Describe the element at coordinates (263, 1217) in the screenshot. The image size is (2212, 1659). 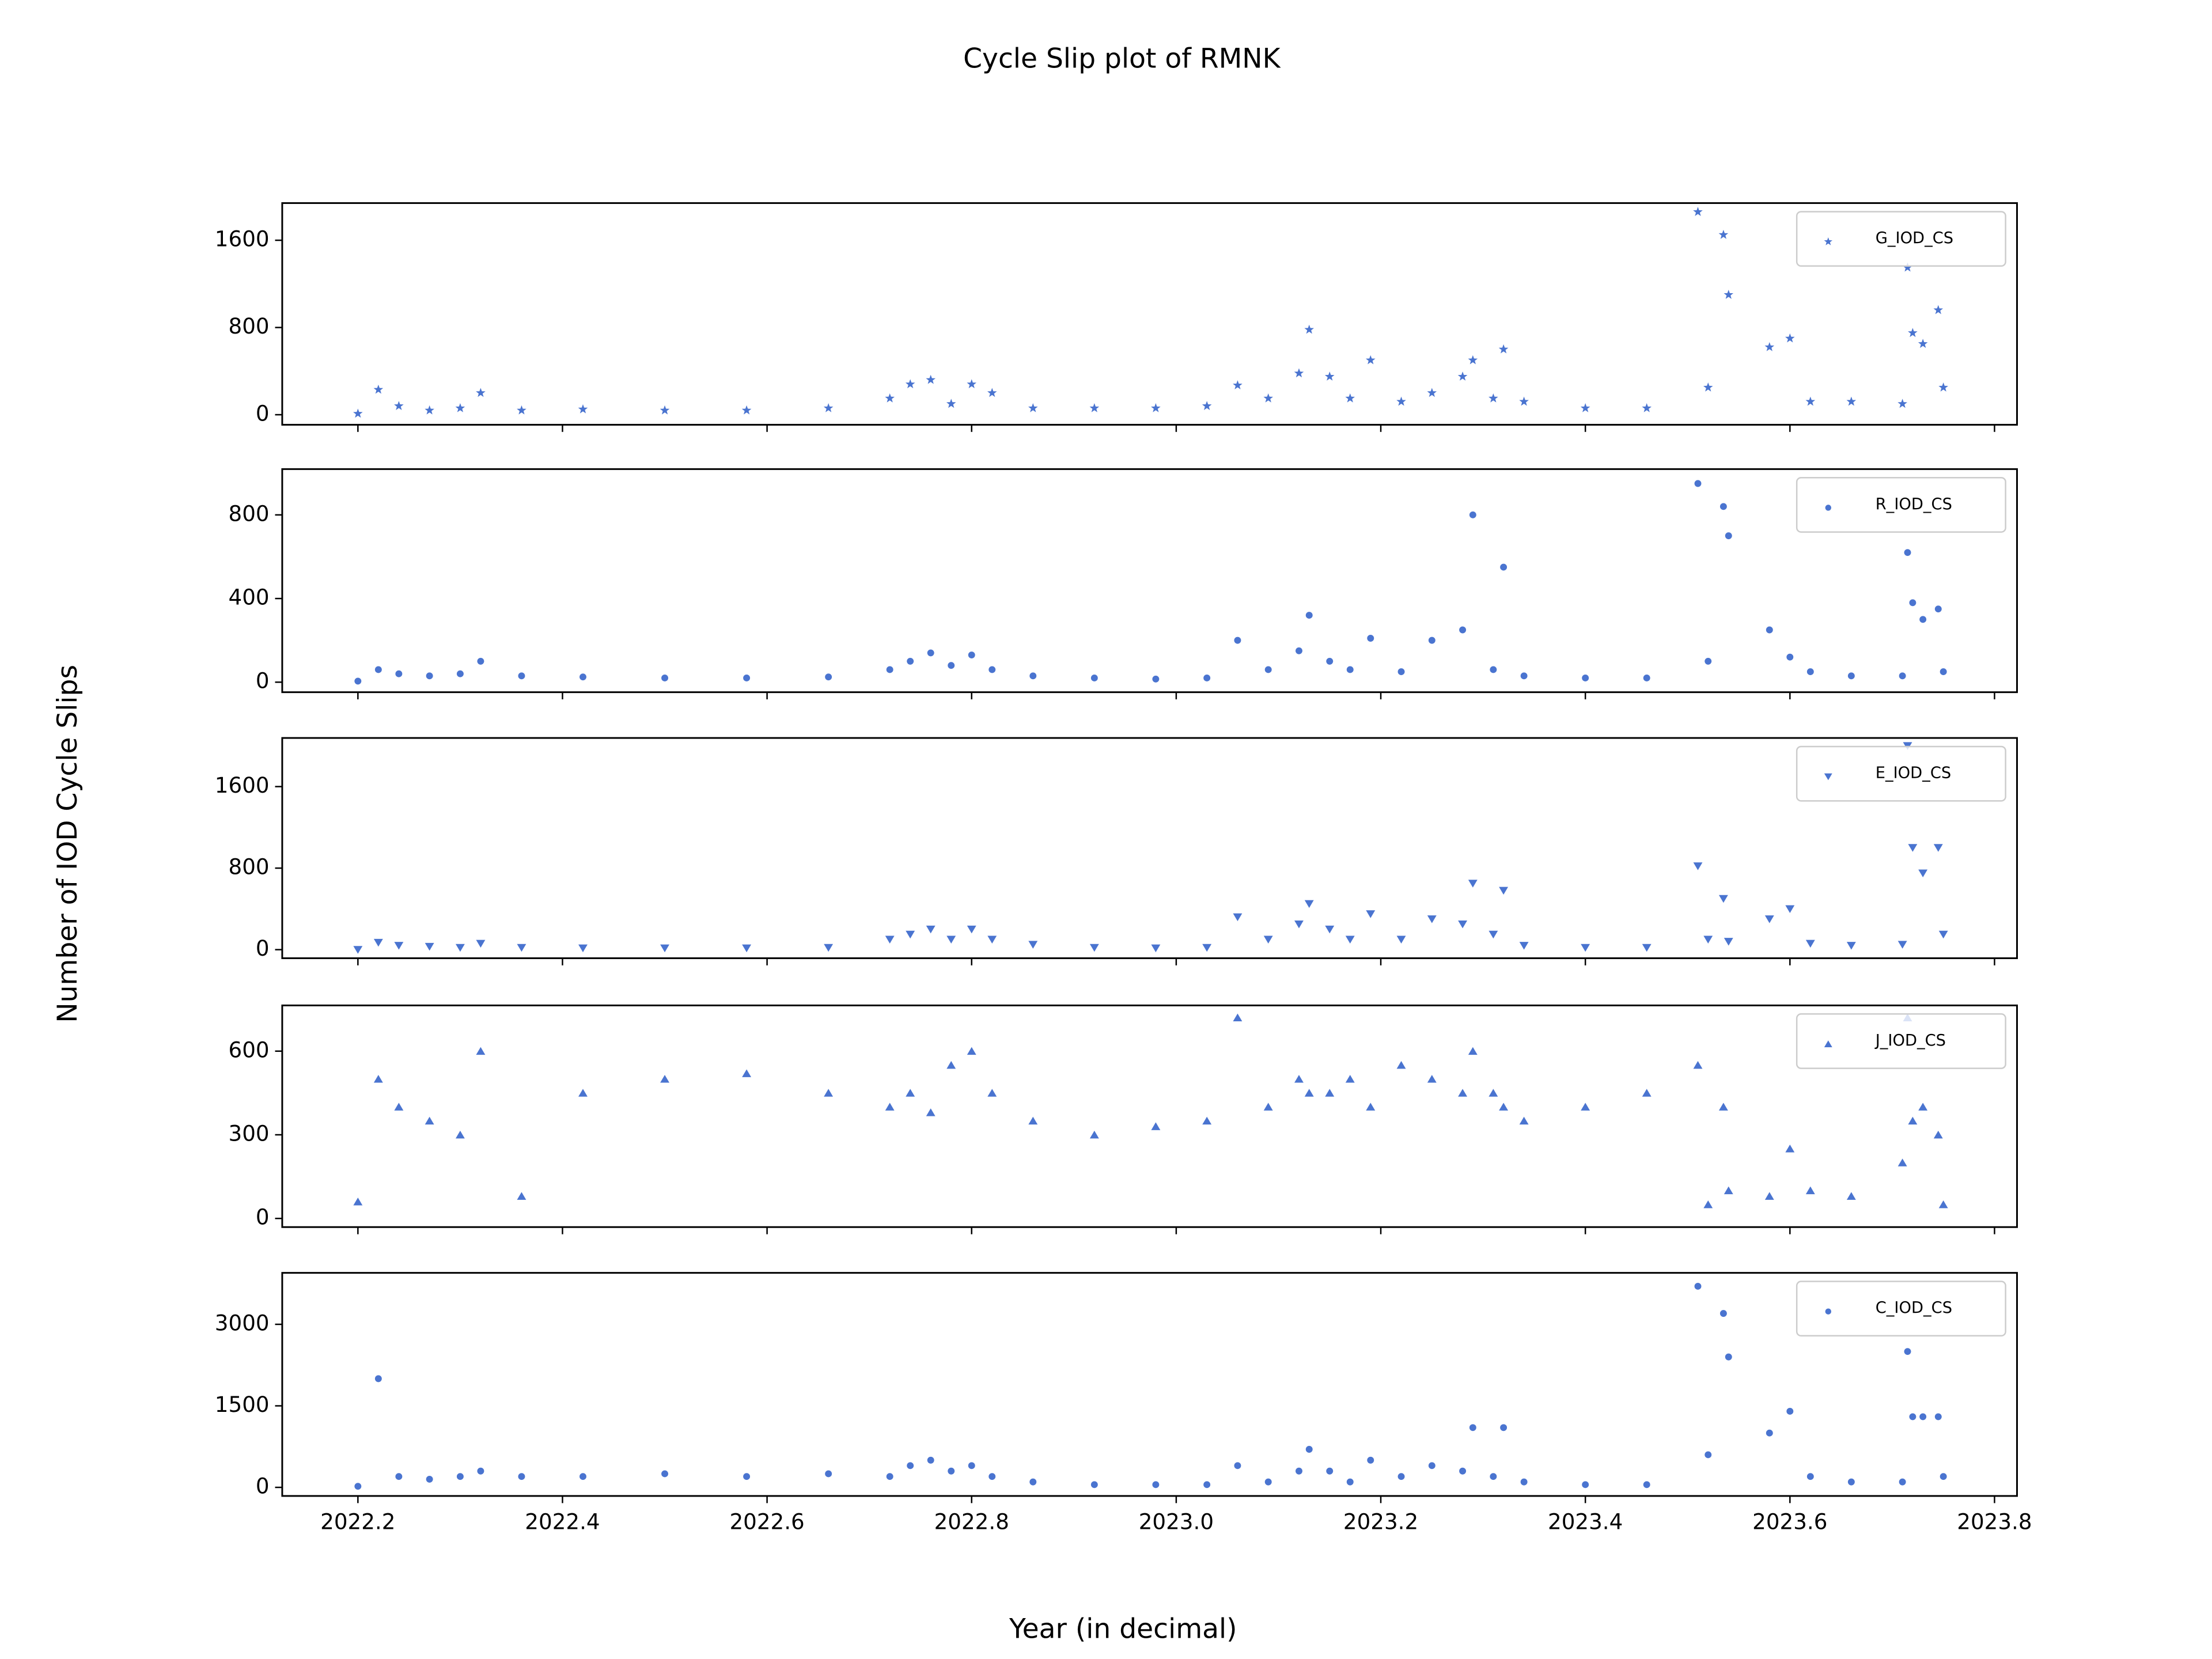
I see `y-tick-label: 0` at that location.